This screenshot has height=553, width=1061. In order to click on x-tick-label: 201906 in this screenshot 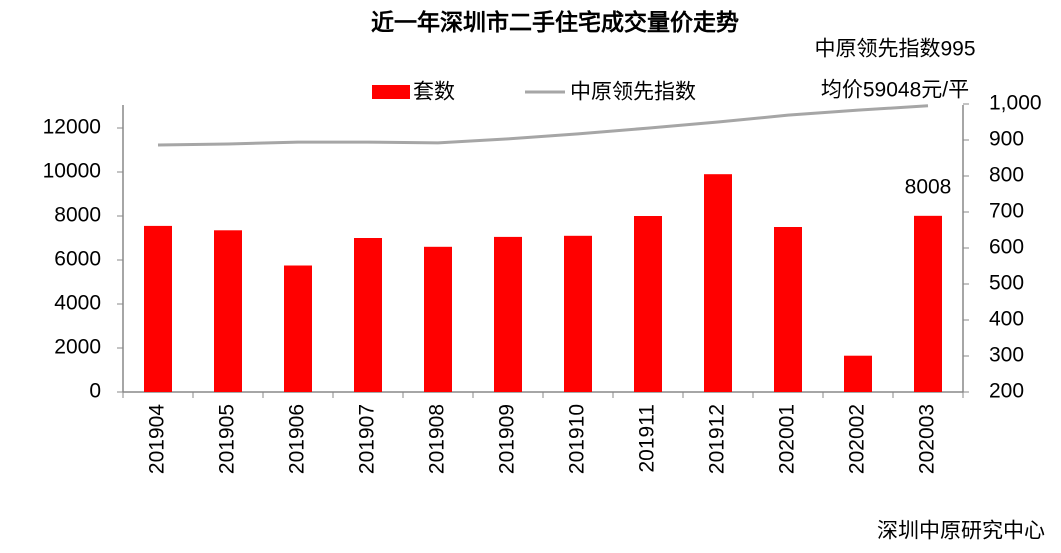, I will do `click(297, 439)`.